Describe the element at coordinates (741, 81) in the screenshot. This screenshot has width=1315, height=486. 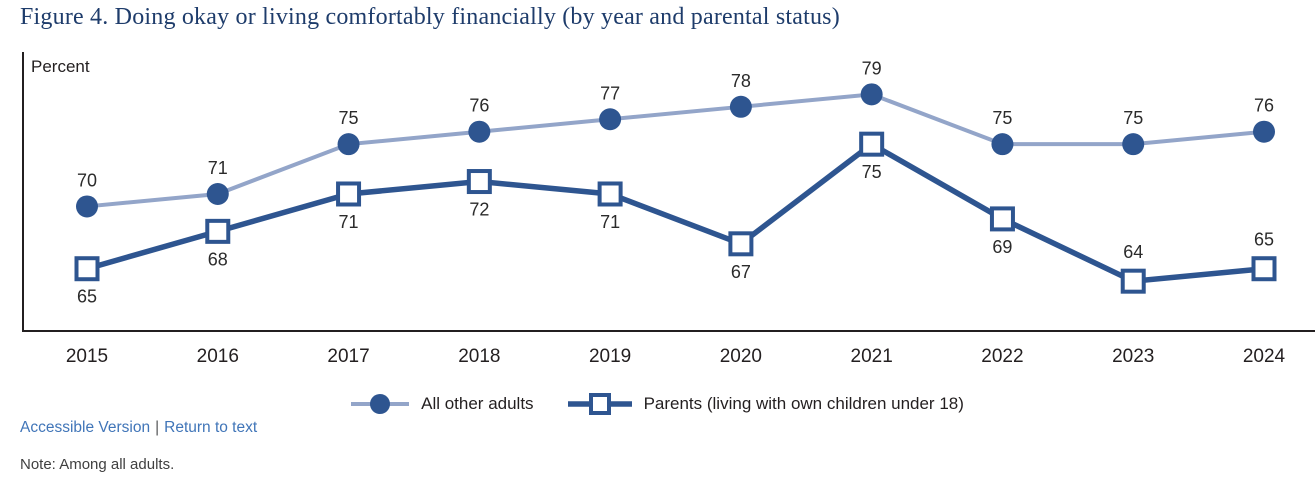
I see `value-label: 78` at that location.